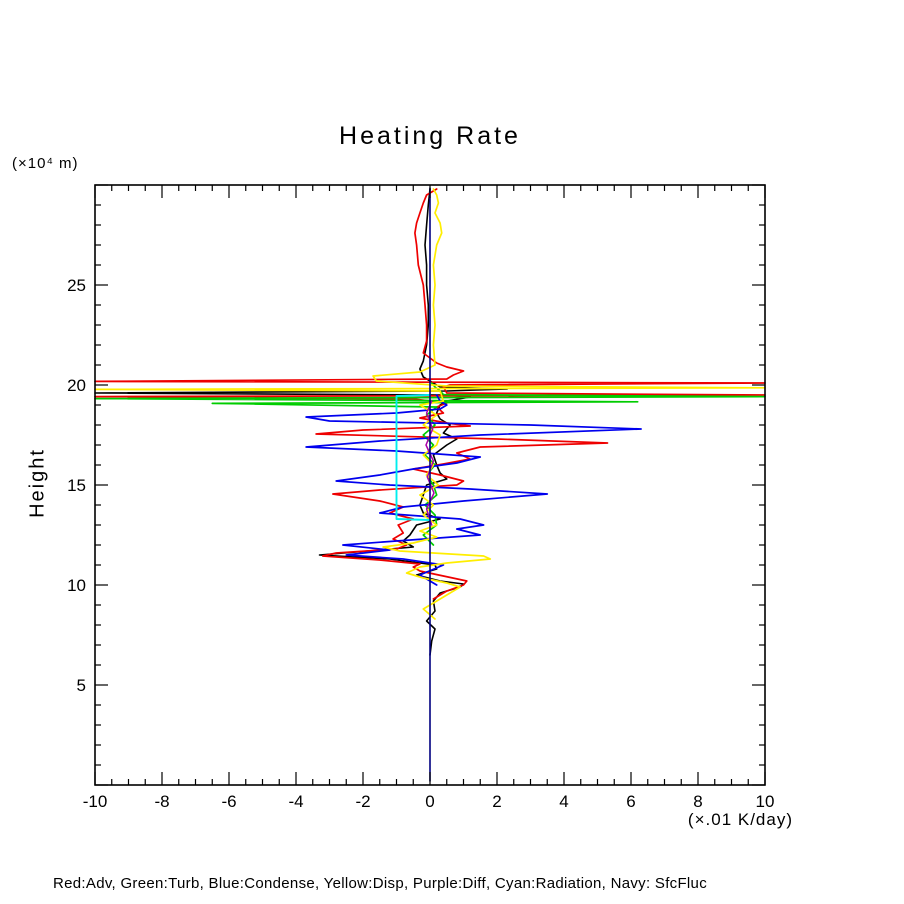 This screenshot has width=904, height=904. What do you see at coordinates (697, 801) in the screenshot?
I see `svg-text: 8` at bounding box center [697, 801].